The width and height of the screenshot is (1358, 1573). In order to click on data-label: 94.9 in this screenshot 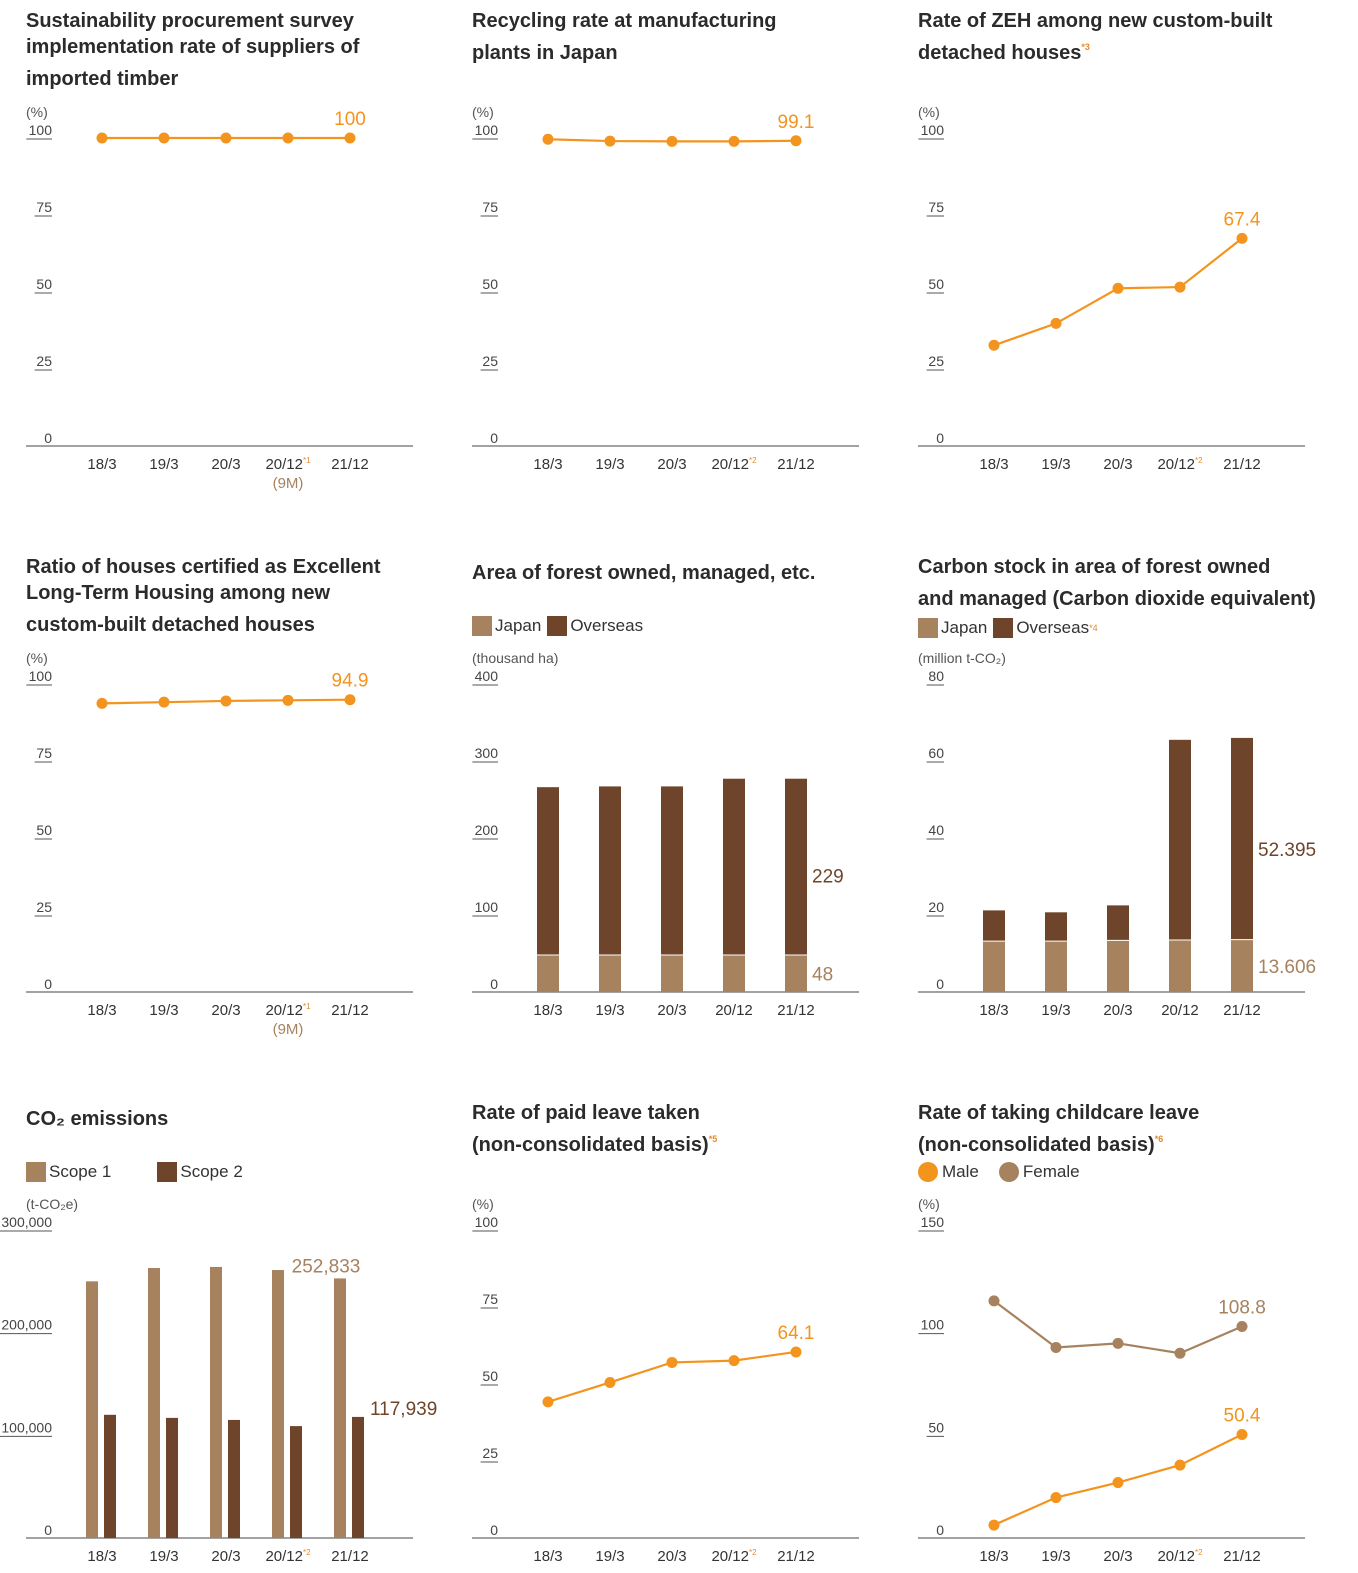, I will do `click(350, 681)`.